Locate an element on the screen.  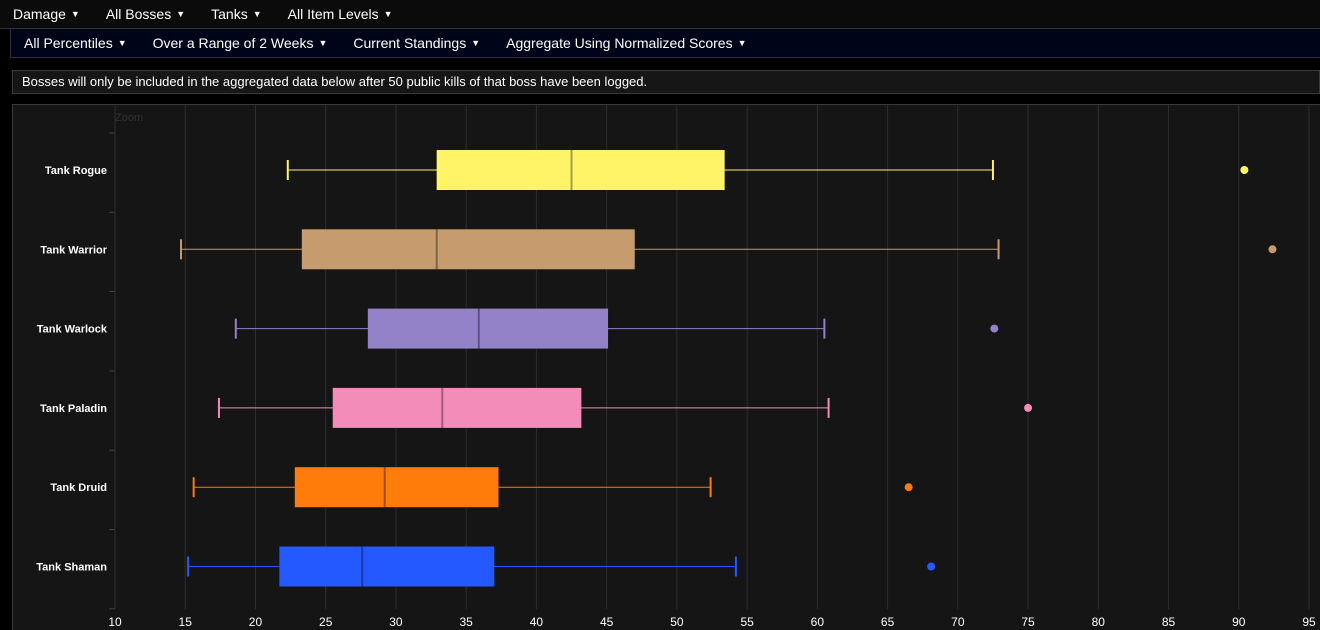
category-label: Tank Paladin is located at coordinates (73, 409).